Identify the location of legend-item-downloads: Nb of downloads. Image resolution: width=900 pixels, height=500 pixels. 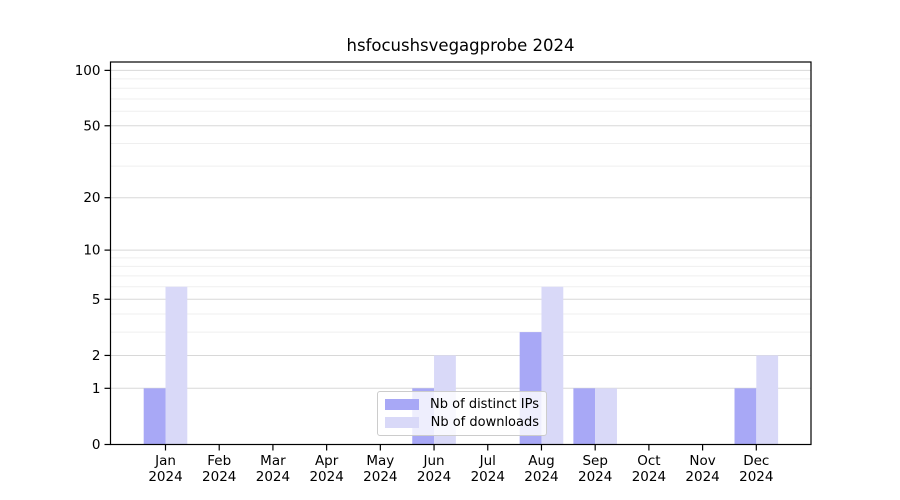
(462, 422).